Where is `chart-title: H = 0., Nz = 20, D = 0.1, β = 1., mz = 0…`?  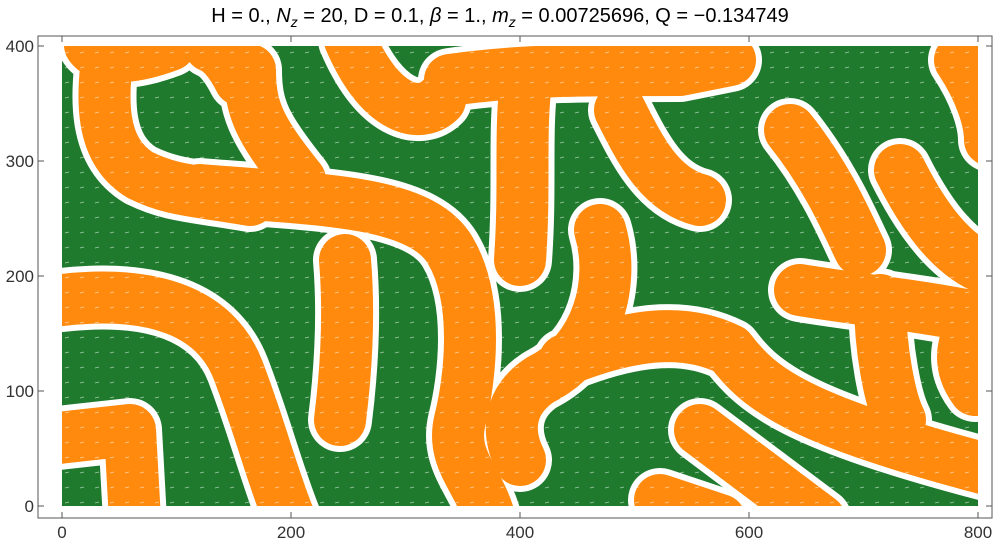 chart-title: H = 0., Nz = 20, D = 0.1, β = 1., mz = 0… is located at coordinates (500, 17).